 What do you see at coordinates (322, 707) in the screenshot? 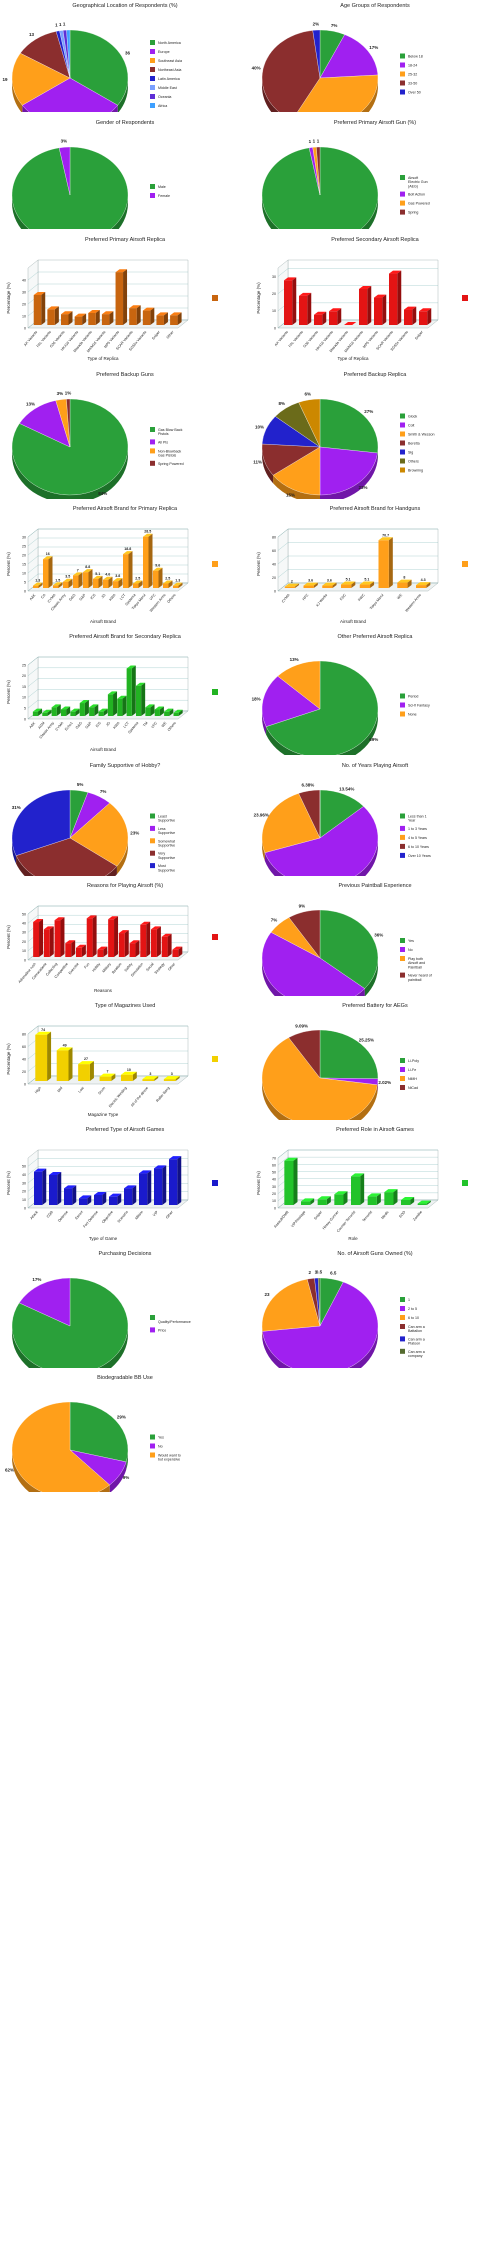
I see `pie-slice-period` at bounding box center [322, 707].